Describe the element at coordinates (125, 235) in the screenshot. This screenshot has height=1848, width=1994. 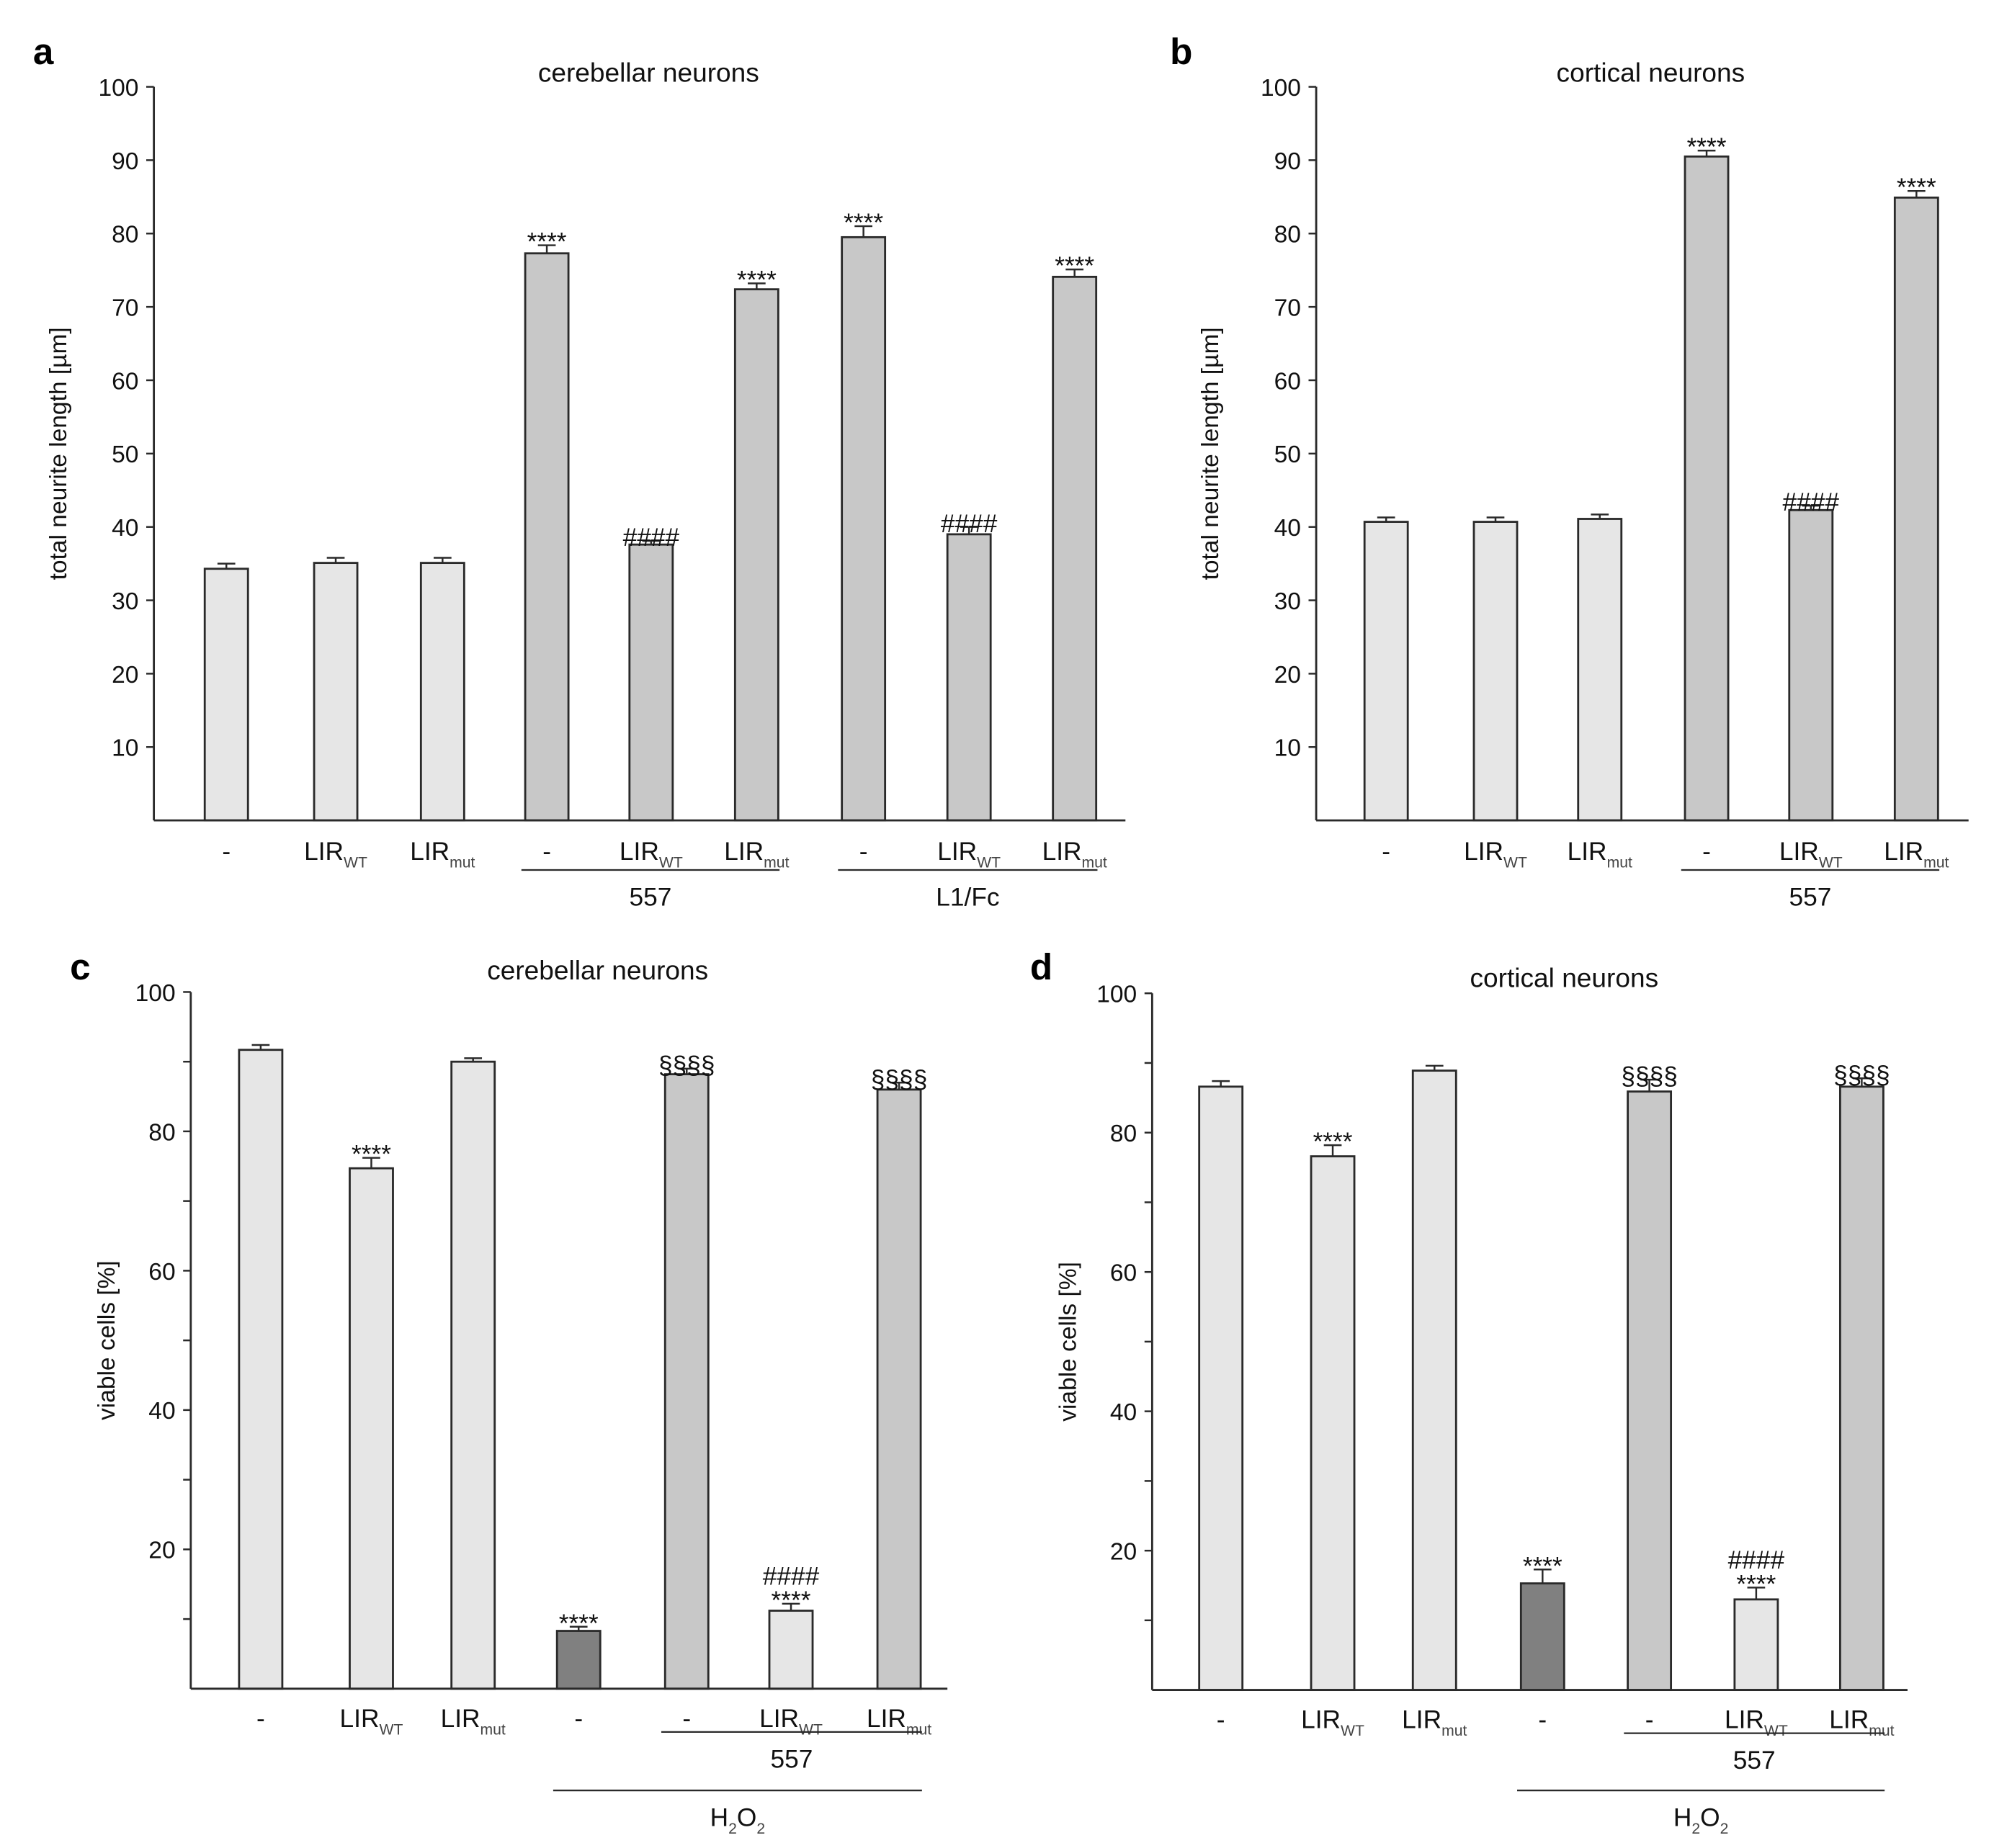
I see `y-tick-label: 80` at that location.